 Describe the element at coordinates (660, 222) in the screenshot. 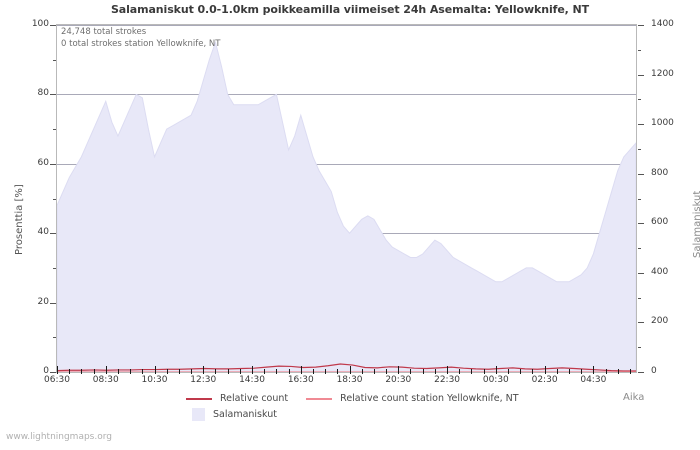

I see `y-tick-label-right: 600` at that location.